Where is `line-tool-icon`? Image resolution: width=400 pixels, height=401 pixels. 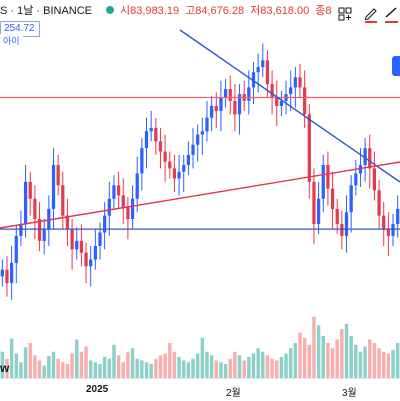
line-tool-icon is located at coordinates (391, 14).